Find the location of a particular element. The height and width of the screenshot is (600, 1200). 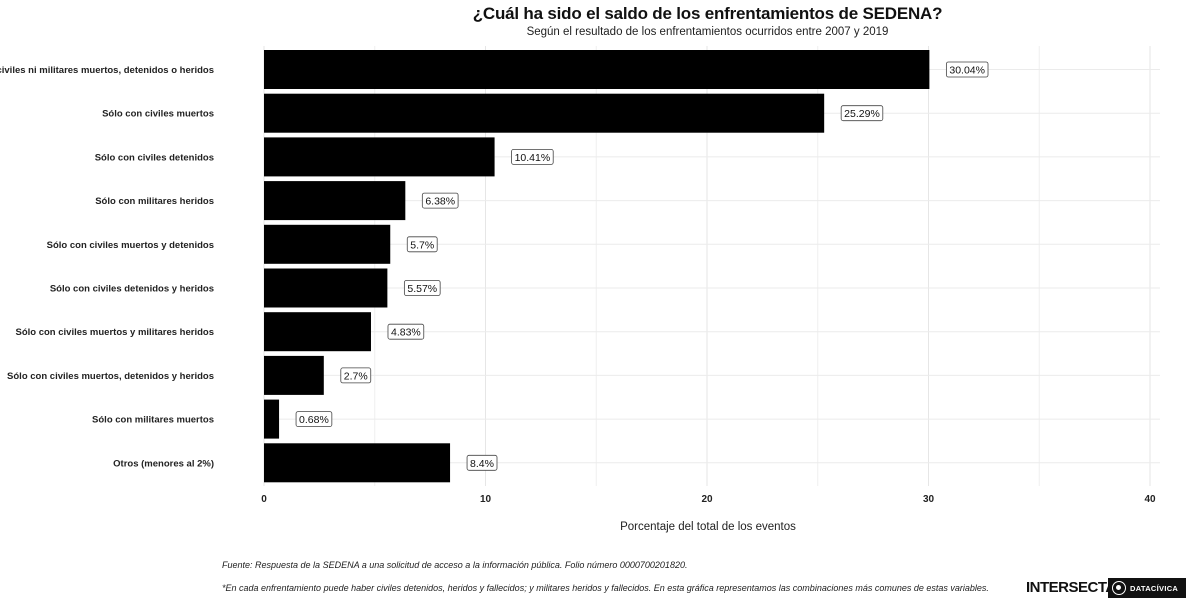

data-label-text: 25.29% is located at coordinates (862, 114).